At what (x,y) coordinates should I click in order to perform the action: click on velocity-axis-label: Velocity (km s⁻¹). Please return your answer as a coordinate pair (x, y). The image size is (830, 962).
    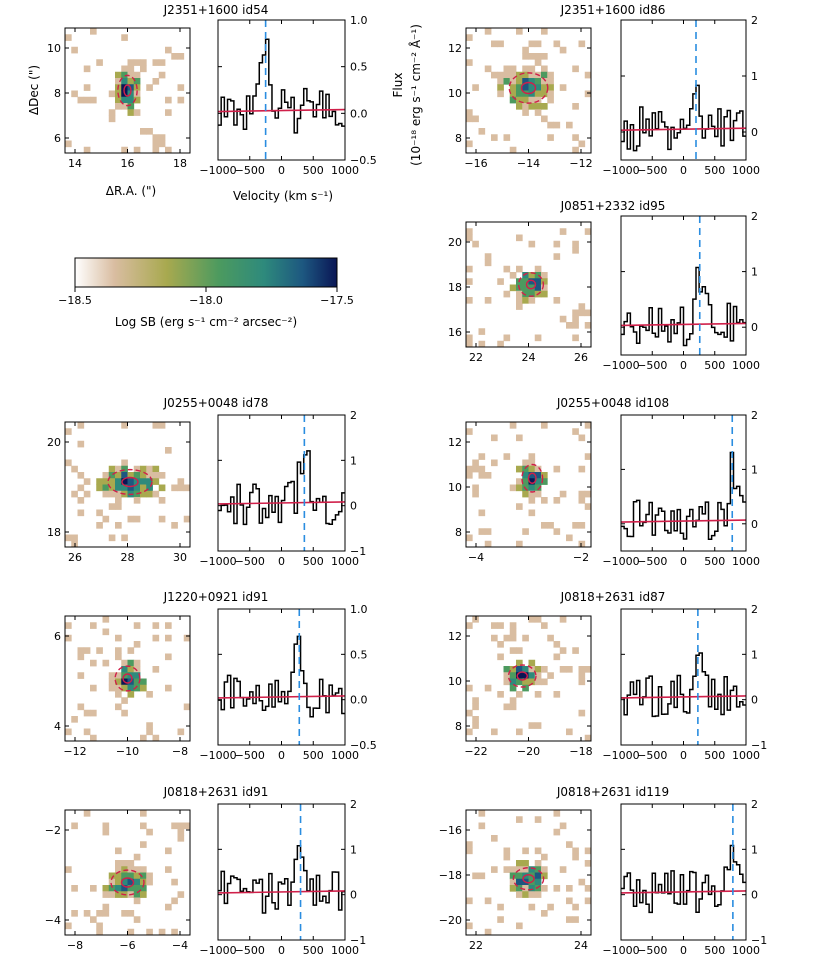
    Looking at the image, I should click on (283, 196).